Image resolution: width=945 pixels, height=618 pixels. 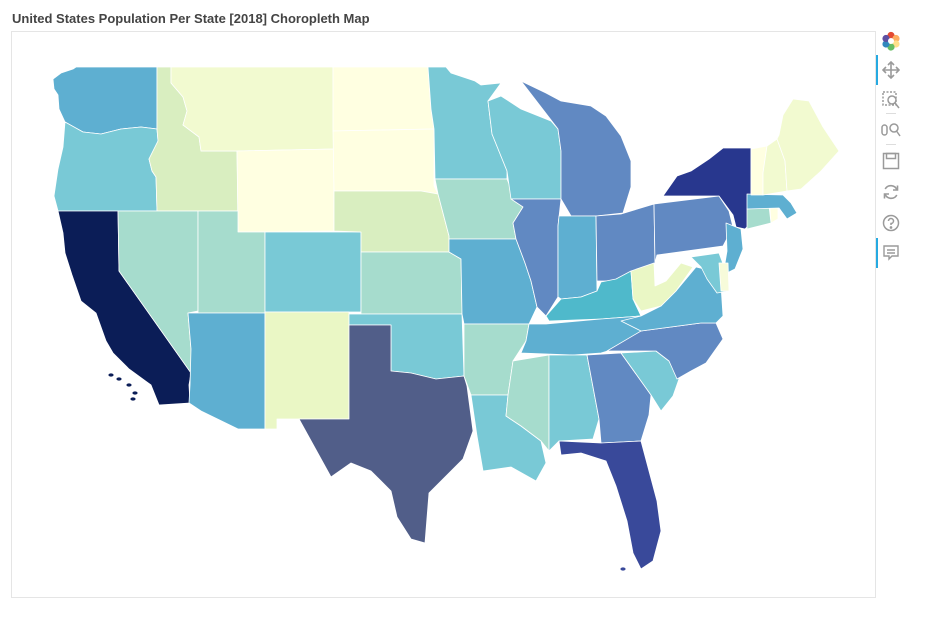 I want to click on state-ri, so click(x=774, y=215).